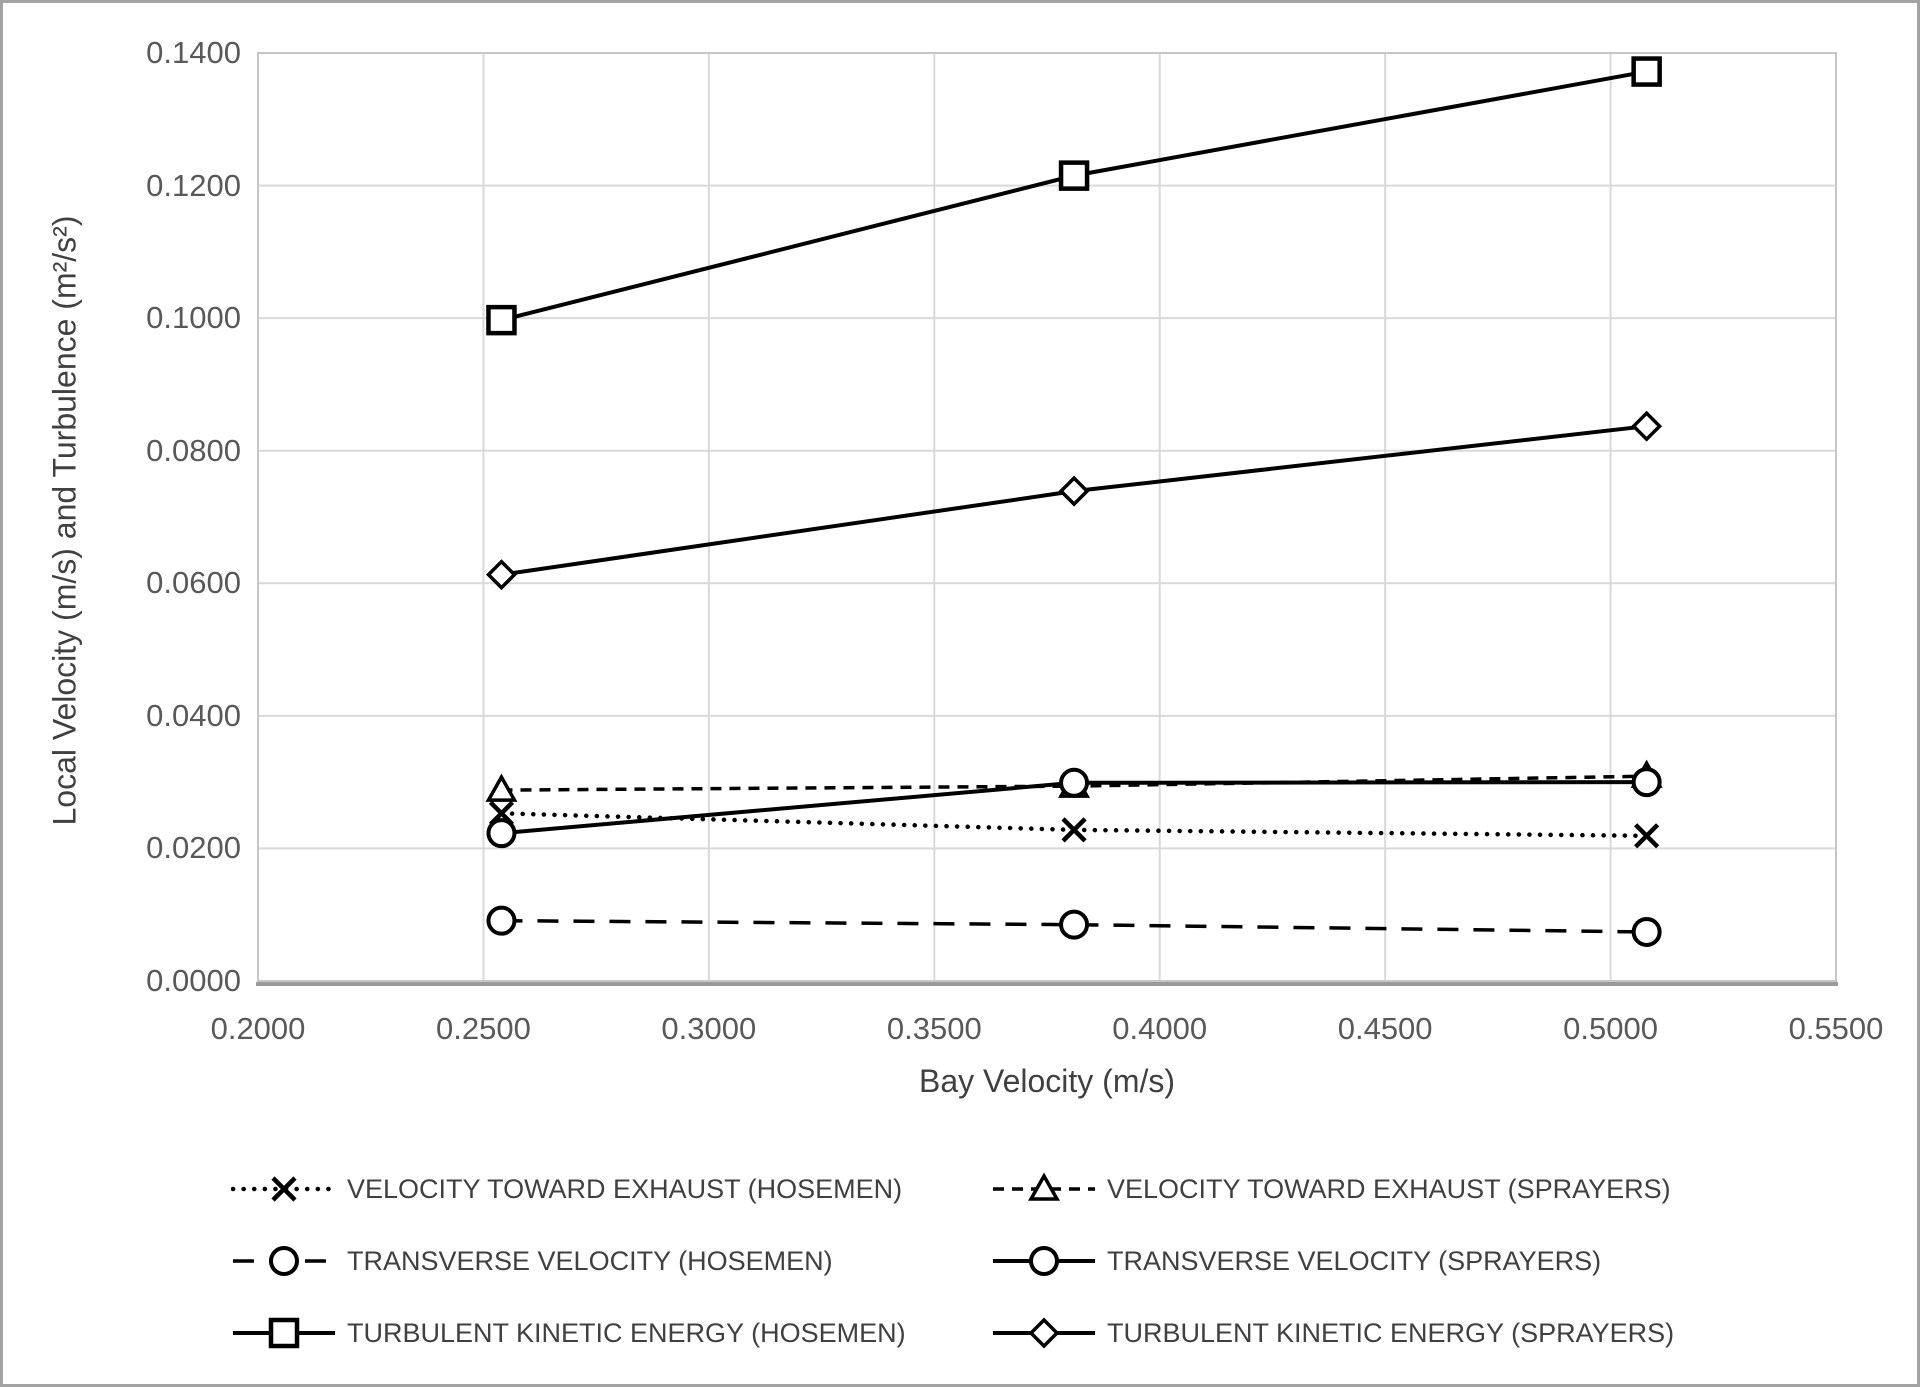 The height and width of the screenshot is (1387, 1920). Describe the element at coordinates (193, 848) in the screenshot. I see `y-tick-label: 0.0200` at that location.